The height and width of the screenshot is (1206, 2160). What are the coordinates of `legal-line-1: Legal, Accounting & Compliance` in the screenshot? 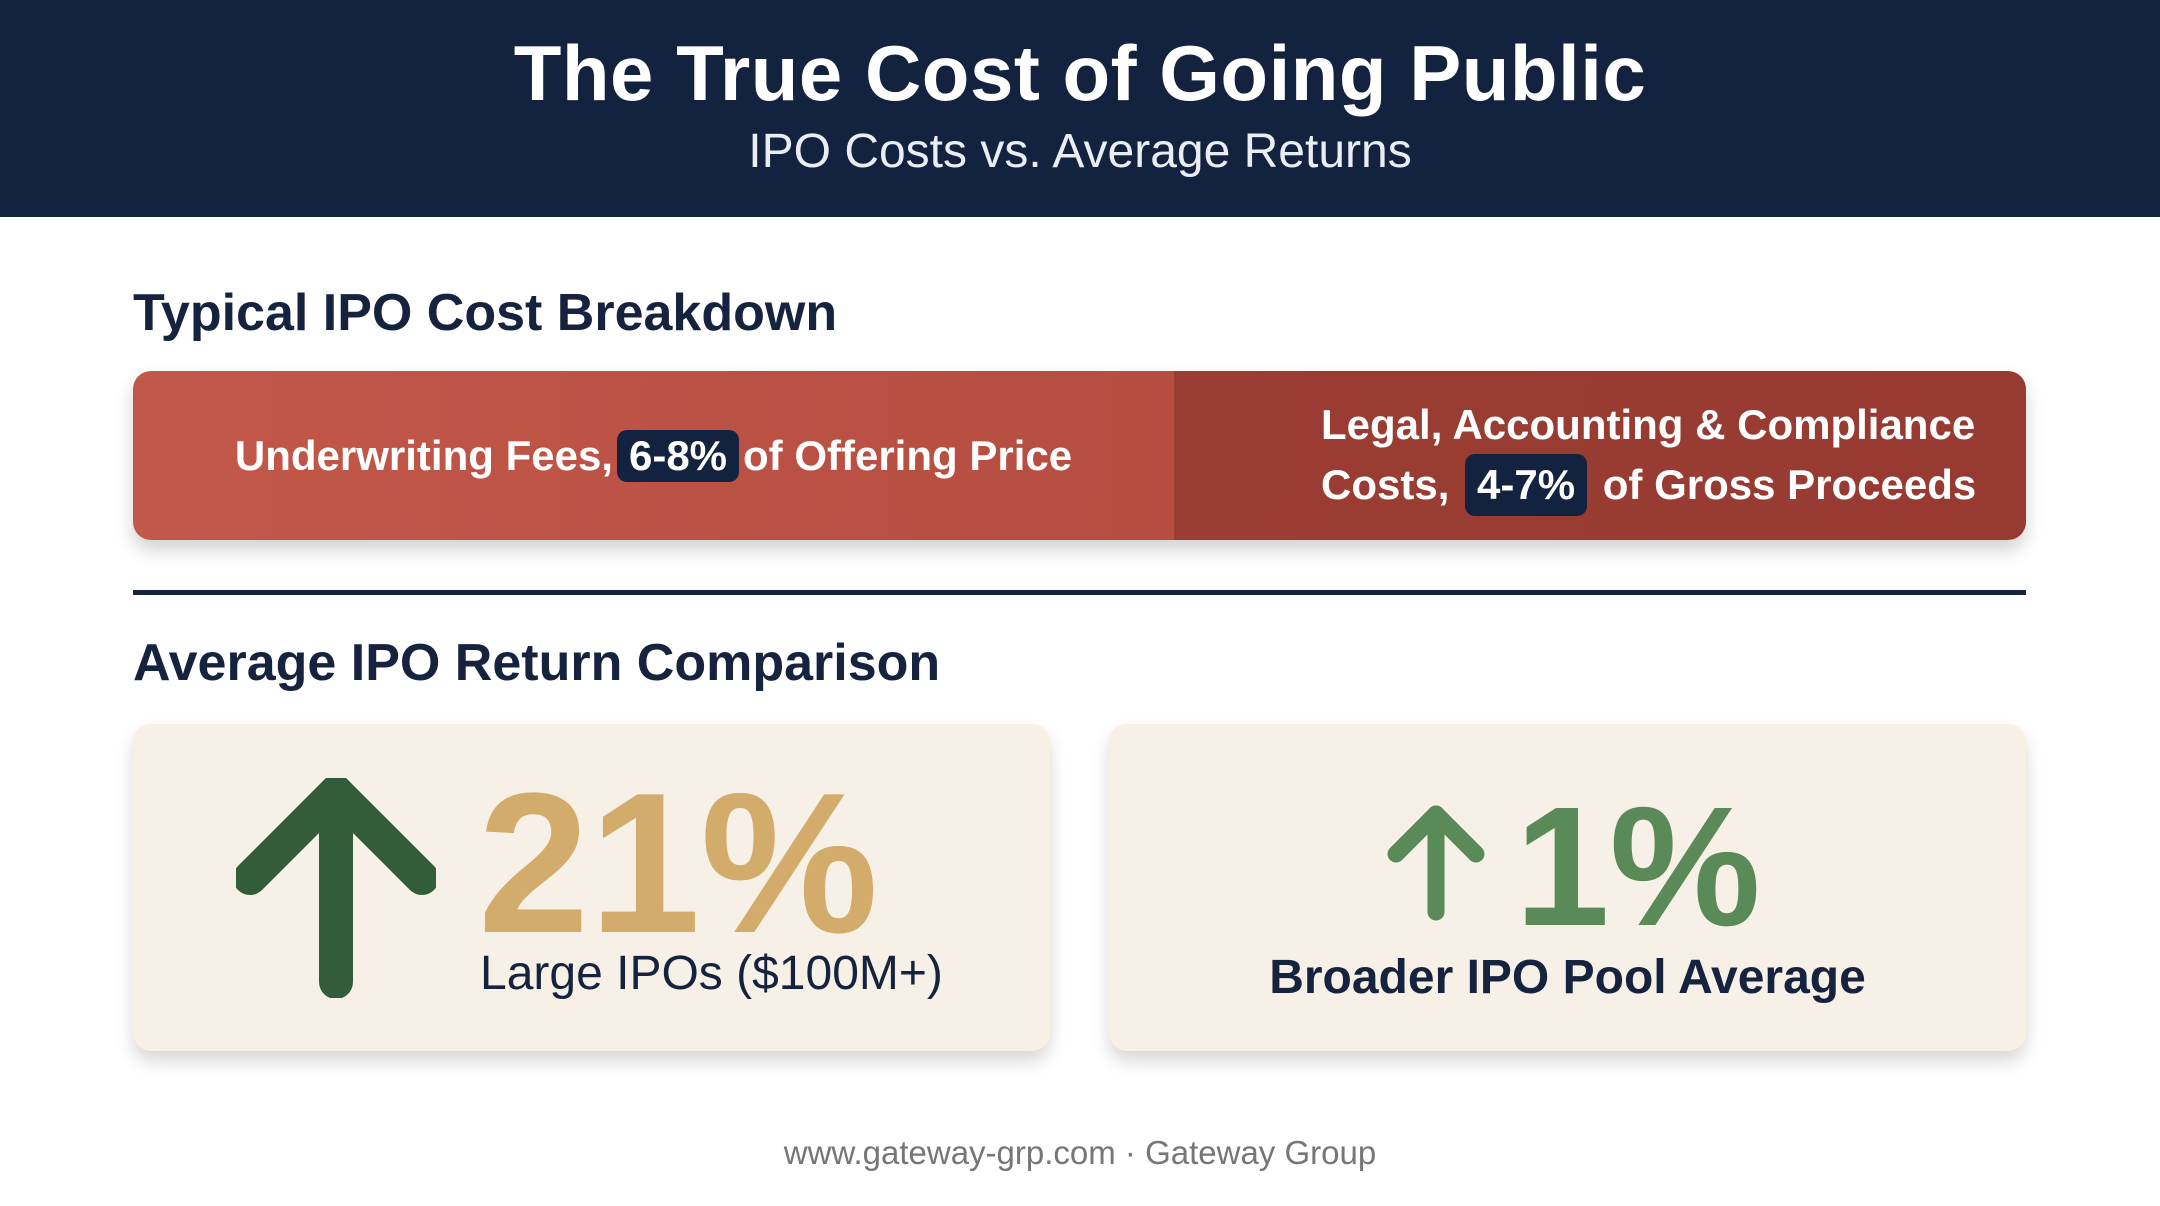 It's located at (1648, 424).